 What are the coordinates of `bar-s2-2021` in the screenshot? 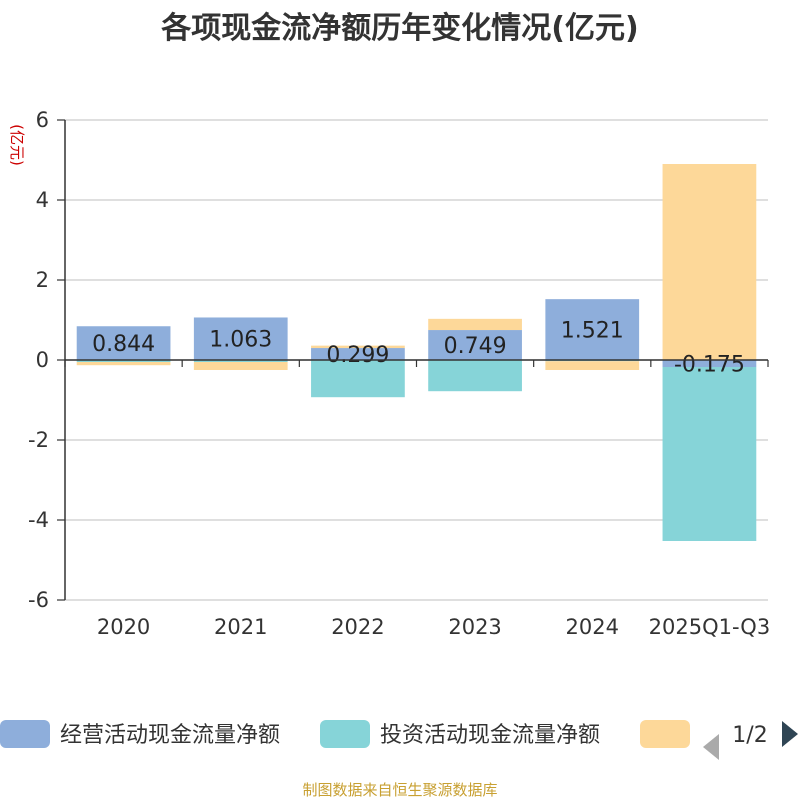 It's located at (240, 366).